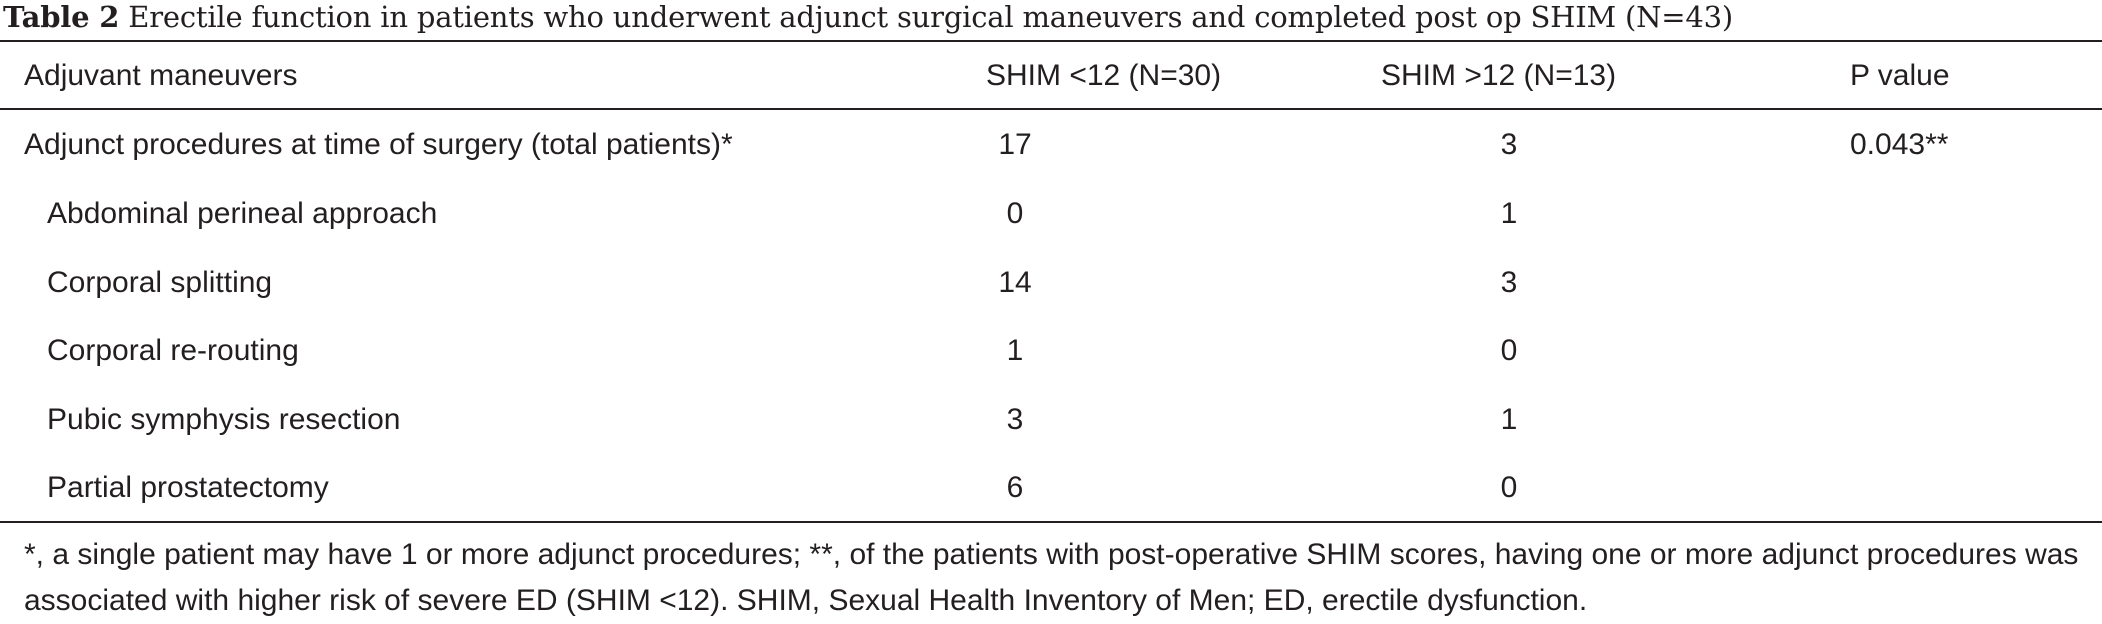  Describe the element at coordinates (61, 17) in the screenshot. I see `table-caption-label: Table 2` at that location.